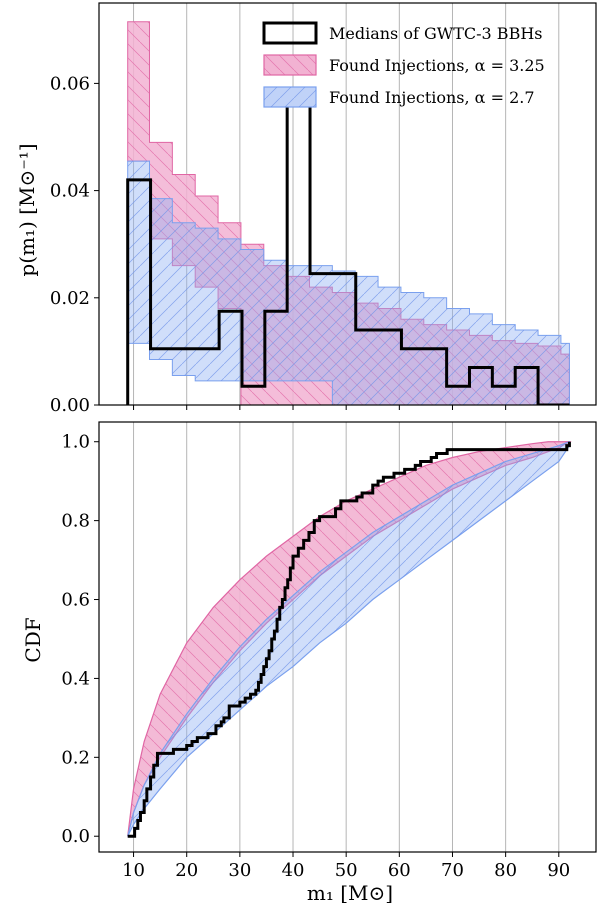  Describe the element at coordinates (186, 870) in the screenshot. I see `bottom-xtick-label: 20` at that location.